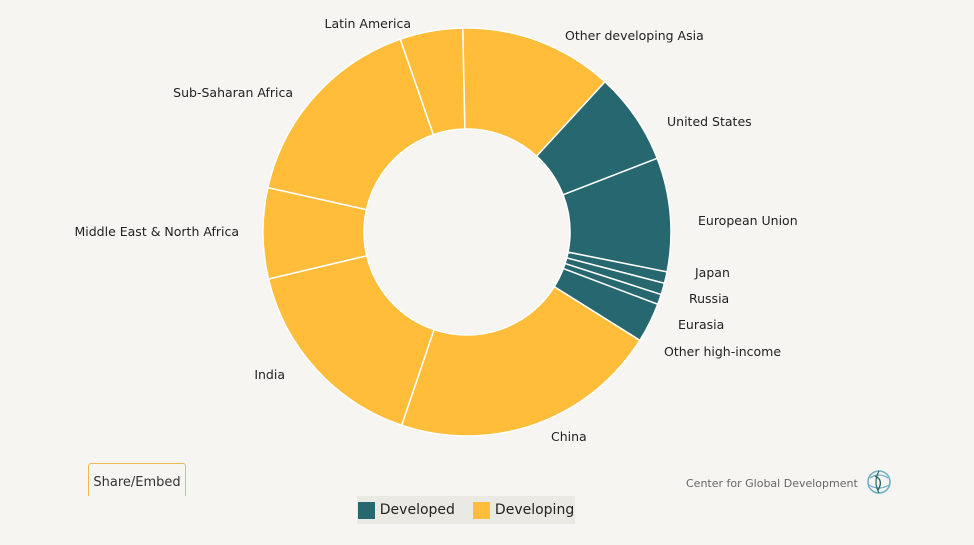 Image resolution: width=974 pixels, height=545 pixels. What do you see at coordinates (709, 121) in the screenshot?
I see `label-united-states: United States` at bounding box center [709, 121].